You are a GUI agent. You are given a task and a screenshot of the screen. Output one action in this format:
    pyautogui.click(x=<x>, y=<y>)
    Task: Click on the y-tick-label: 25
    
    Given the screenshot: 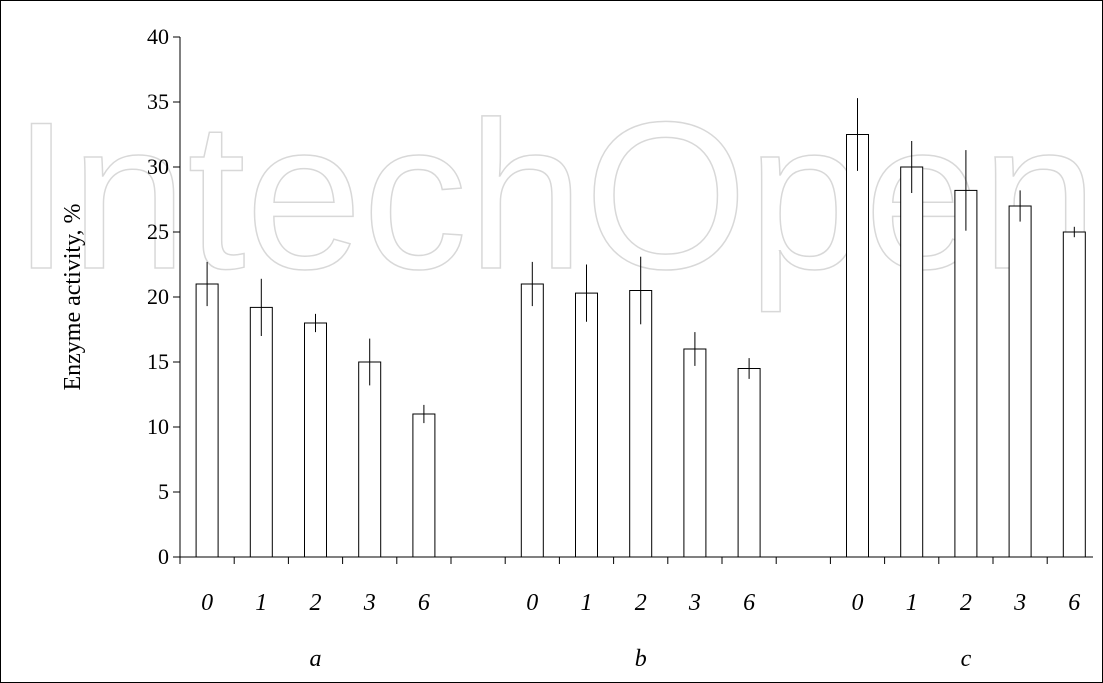 What is the action you would take?
    pyautogui.click(x=158, y=231)
    